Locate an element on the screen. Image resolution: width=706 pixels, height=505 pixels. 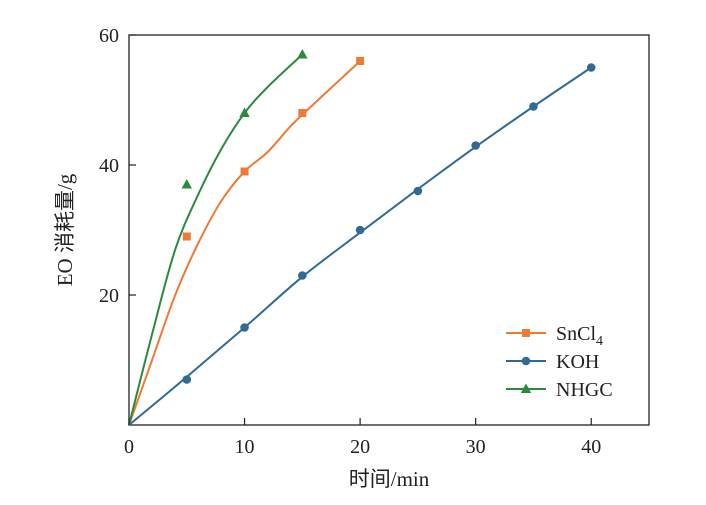
x-axis-ticks: 0 10 20 30 40 is located at coordinates (362, 438).